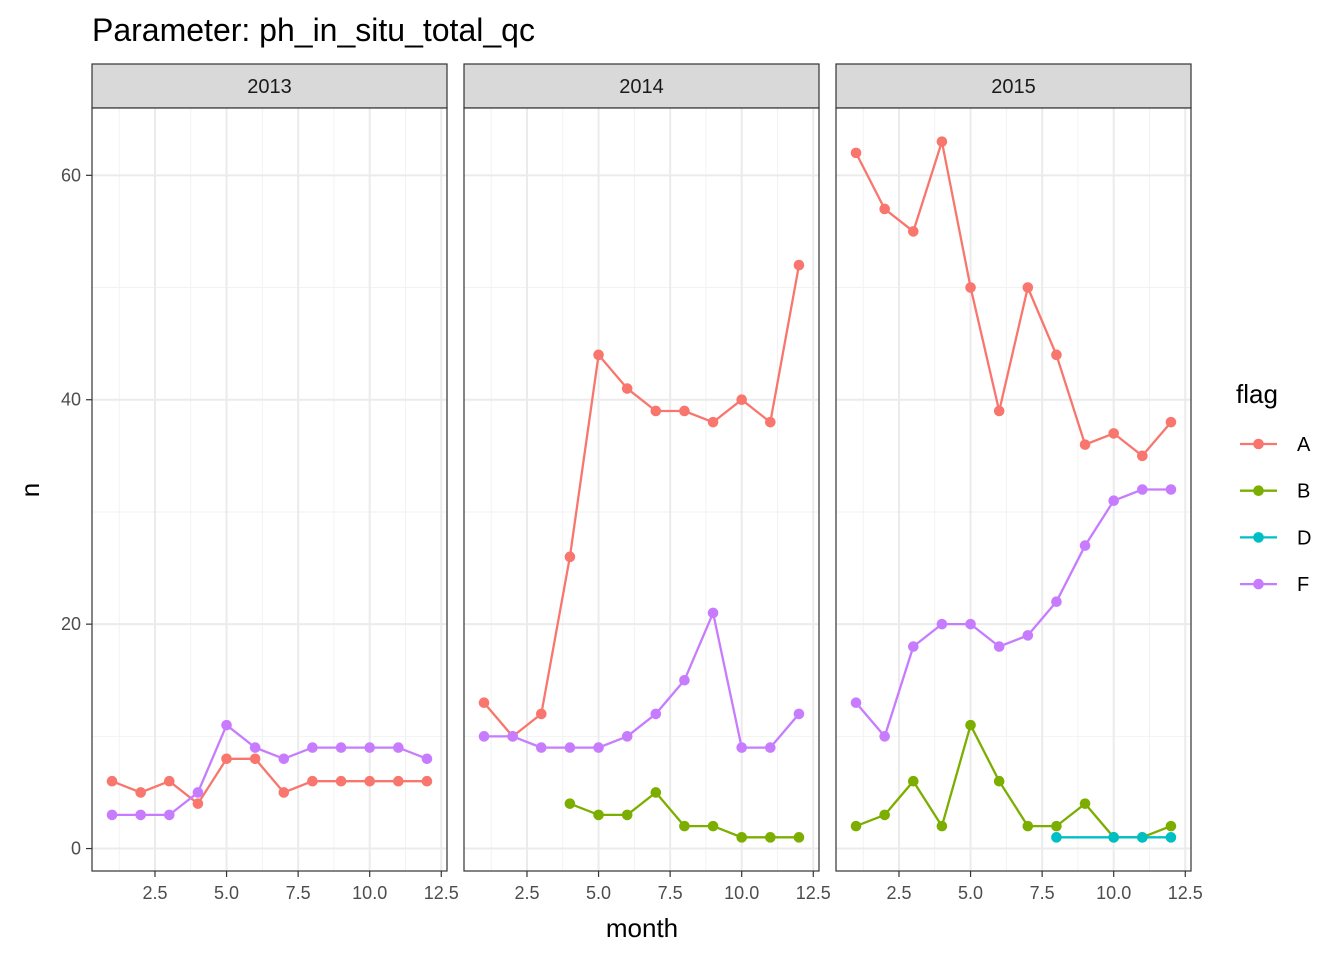 This screenshot has height=960, width=1344. What do you see at coordinates (1013, 613) in the screenshot?
I see `series-F` at bounding box center [1013, 613].